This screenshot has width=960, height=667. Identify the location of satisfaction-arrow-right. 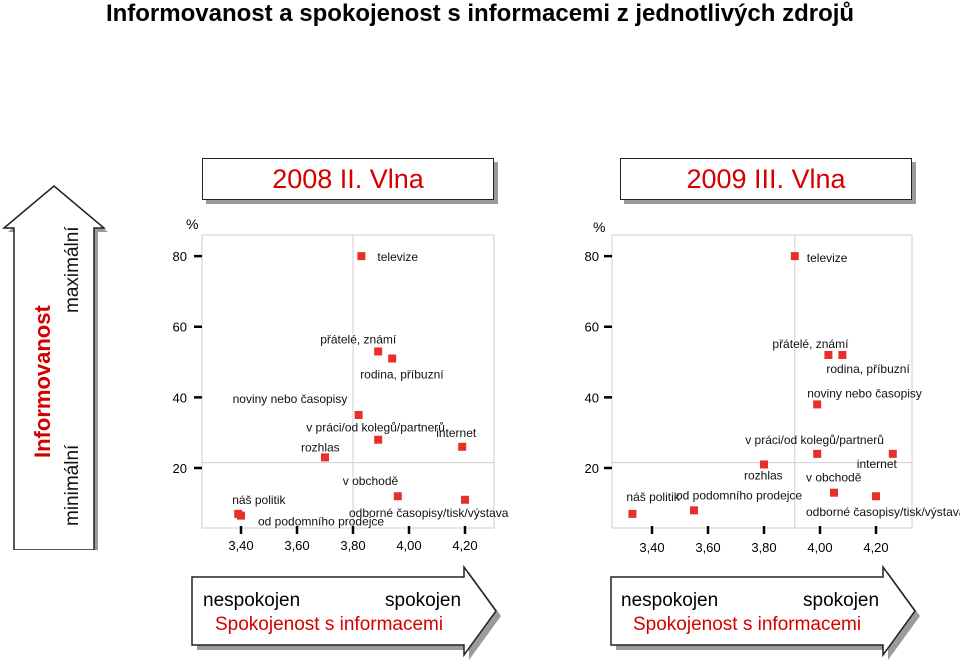
(765, 612).